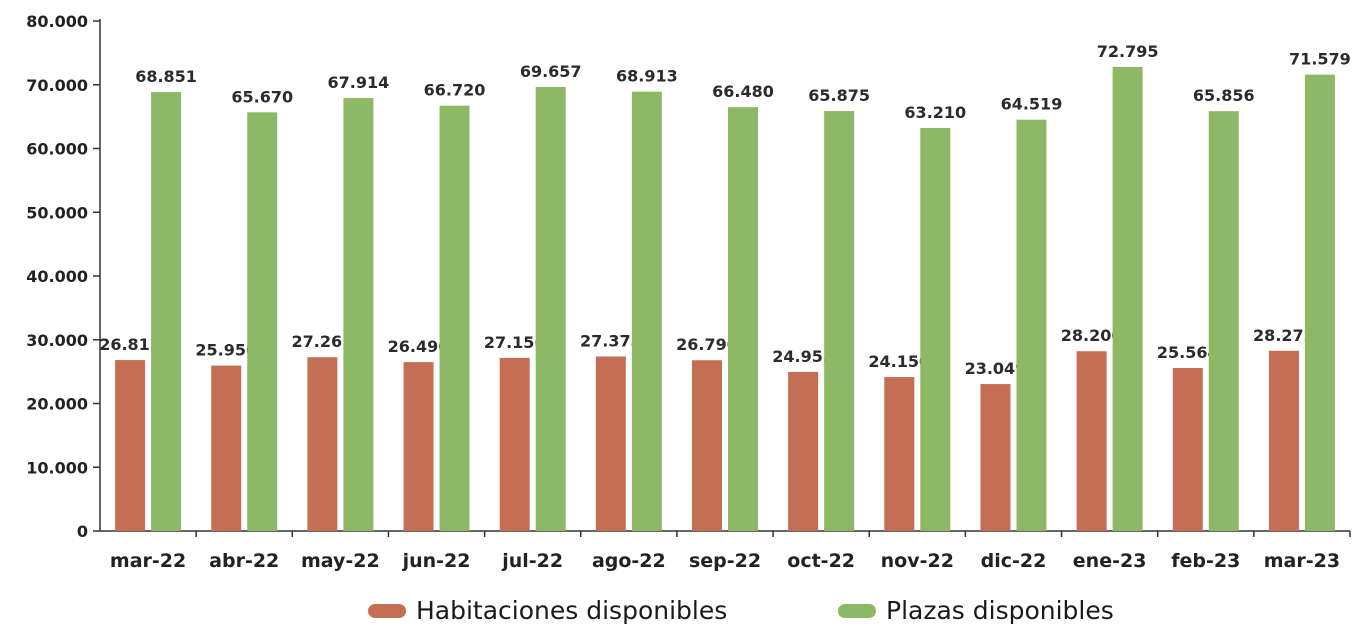 Image resolution: width=1358 pixels, height=628 pixels. I want to click on data-label-plazas: 71.579, so click(1320, 59).